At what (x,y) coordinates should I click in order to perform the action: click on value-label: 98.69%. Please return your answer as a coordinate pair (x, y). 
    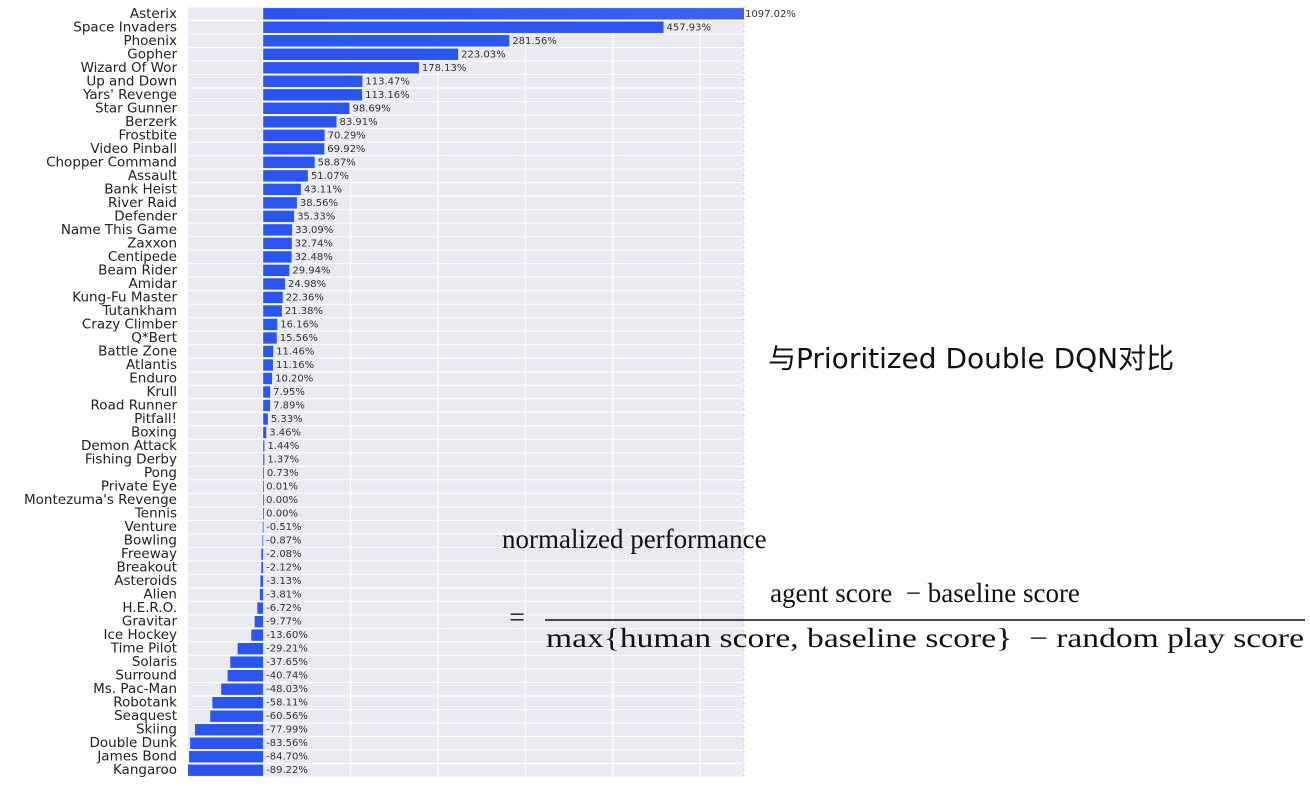
    Looking at the image, I should click on (371, 108).